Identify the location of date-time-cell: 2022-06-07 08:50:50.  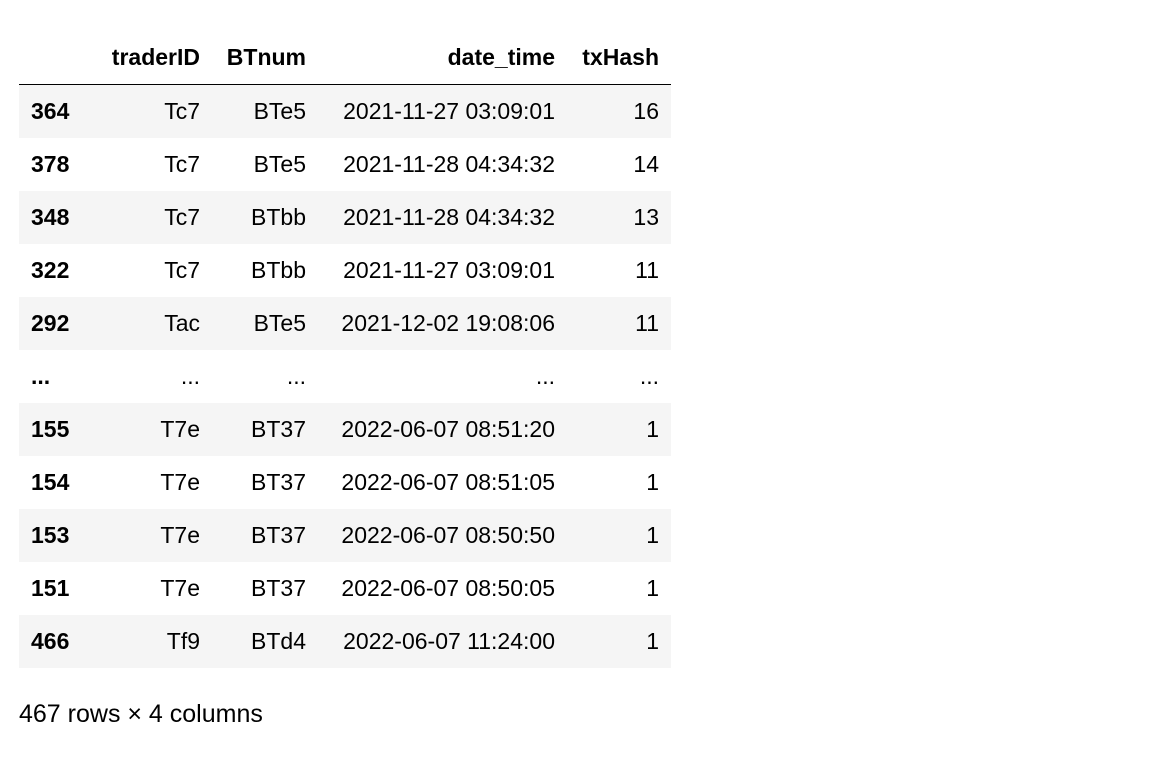
(448, 535).